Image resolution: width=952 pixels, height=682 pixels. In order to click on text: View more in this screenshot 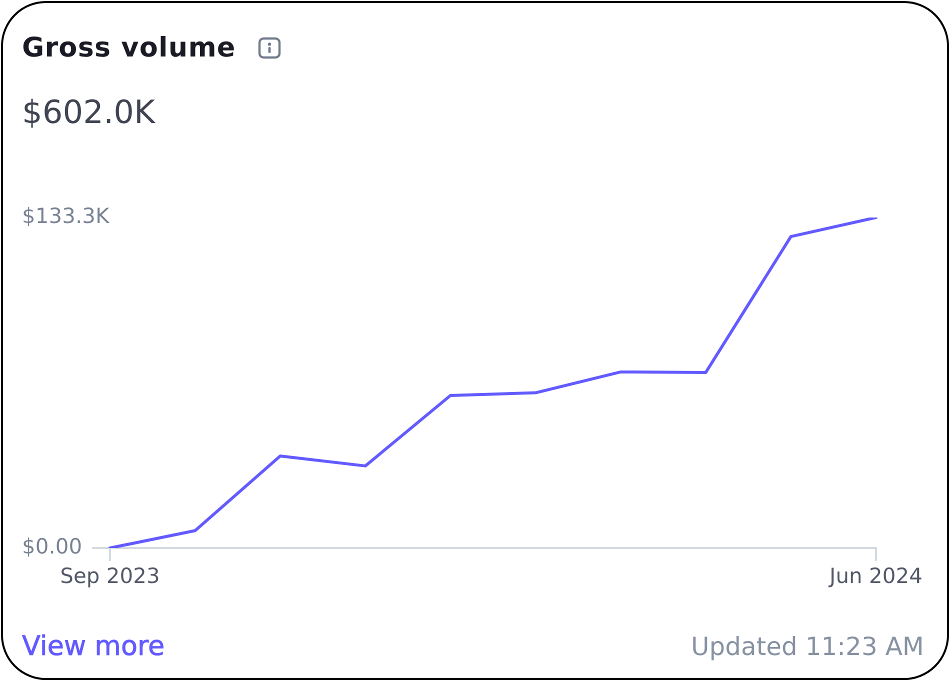, I will do `click(93, 647)`.